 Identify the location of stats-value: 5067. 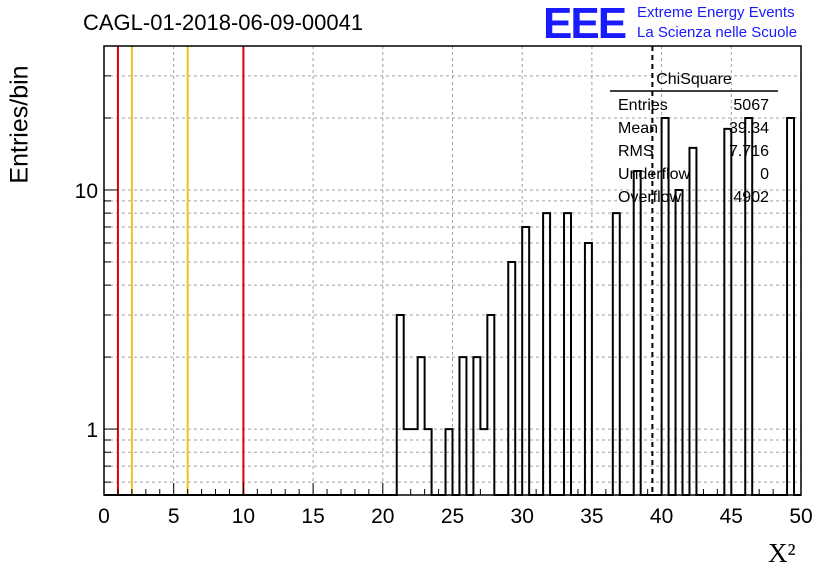
(751, 105).